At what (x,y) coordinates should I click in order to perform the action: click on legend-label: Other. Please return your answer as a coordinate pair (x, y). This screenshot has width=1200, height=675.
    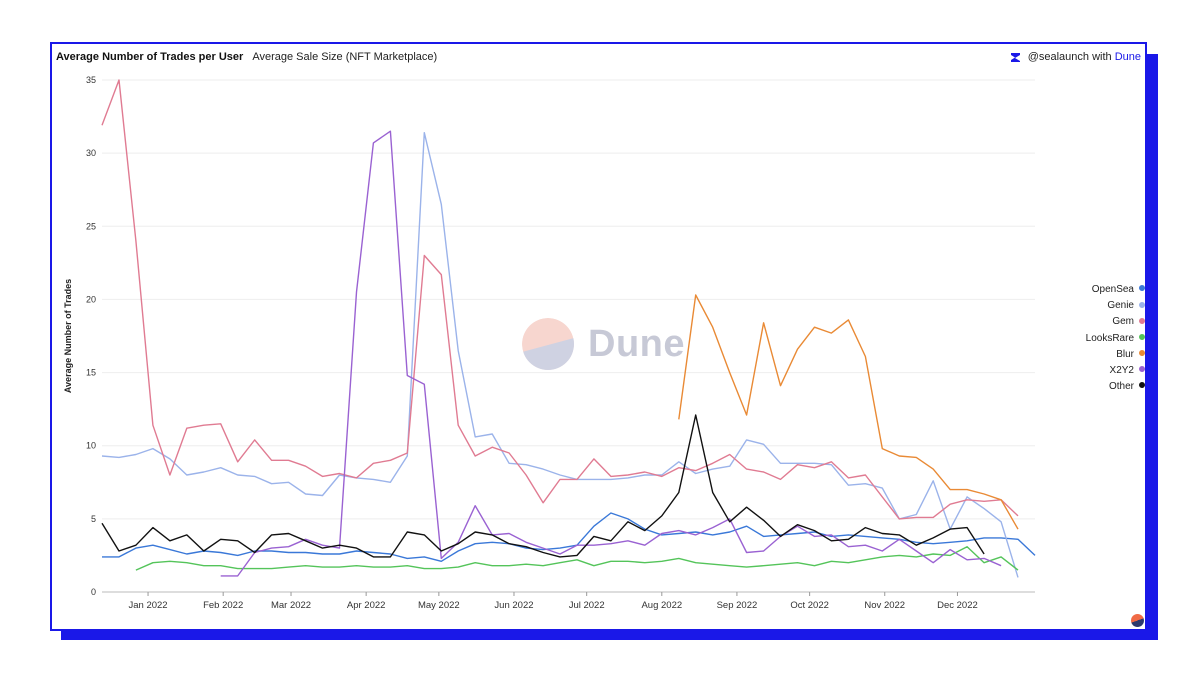
    Looking at the image, I should click on (1121, 387).